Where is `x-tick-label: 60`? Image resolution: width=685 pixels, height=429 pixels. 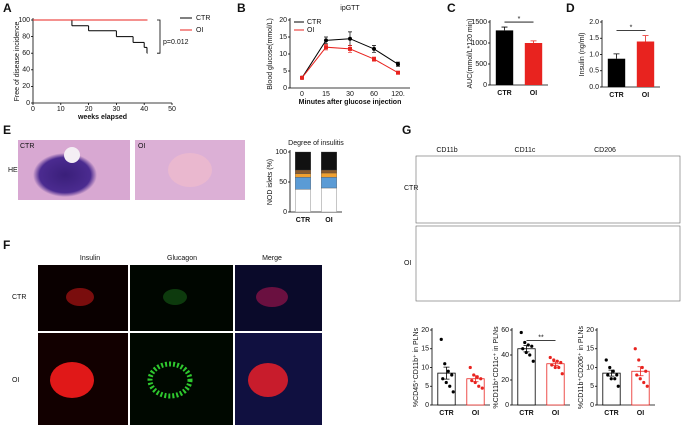
x-tick-label: 60 is located at coordinates (374, 94).